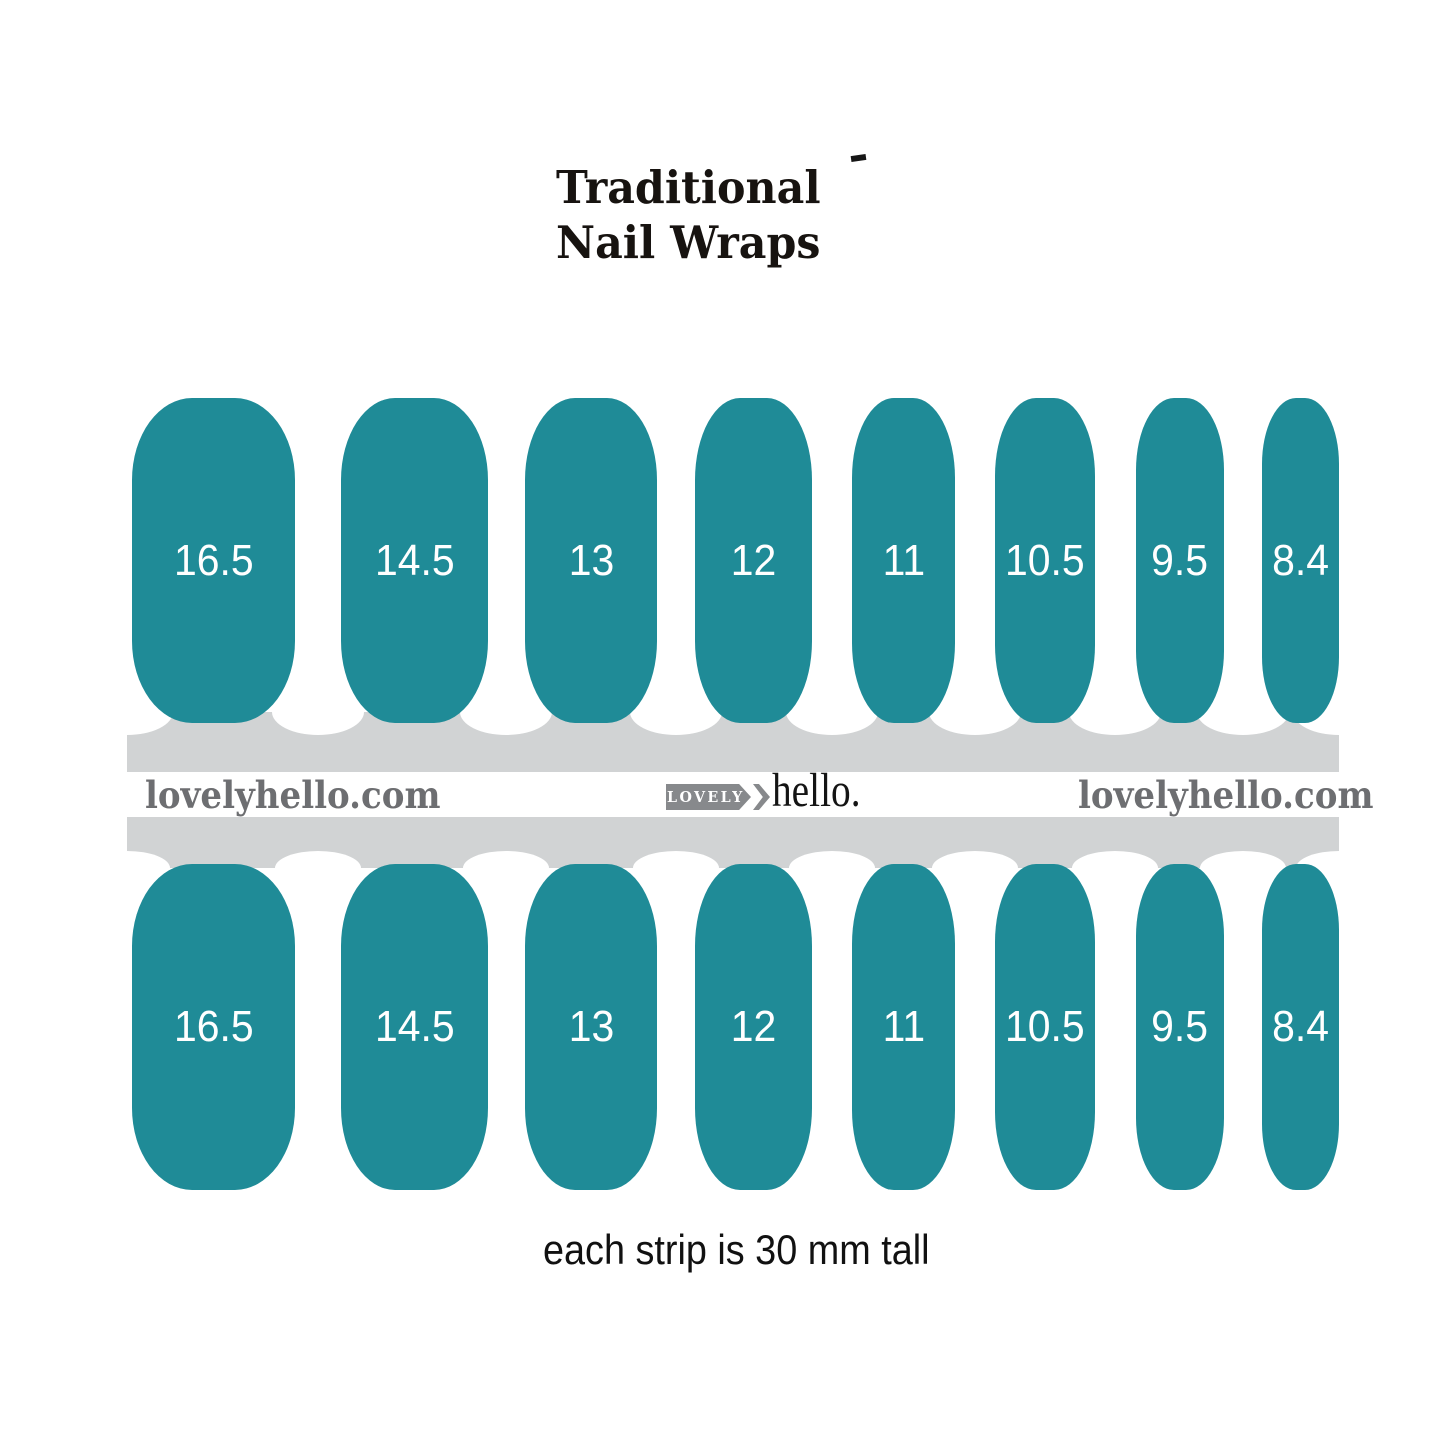 This screenshot has height=1440, width=1440. Describe the element at coordinates (858, 158) in the screenshot. I see `stray-mark` at that location.